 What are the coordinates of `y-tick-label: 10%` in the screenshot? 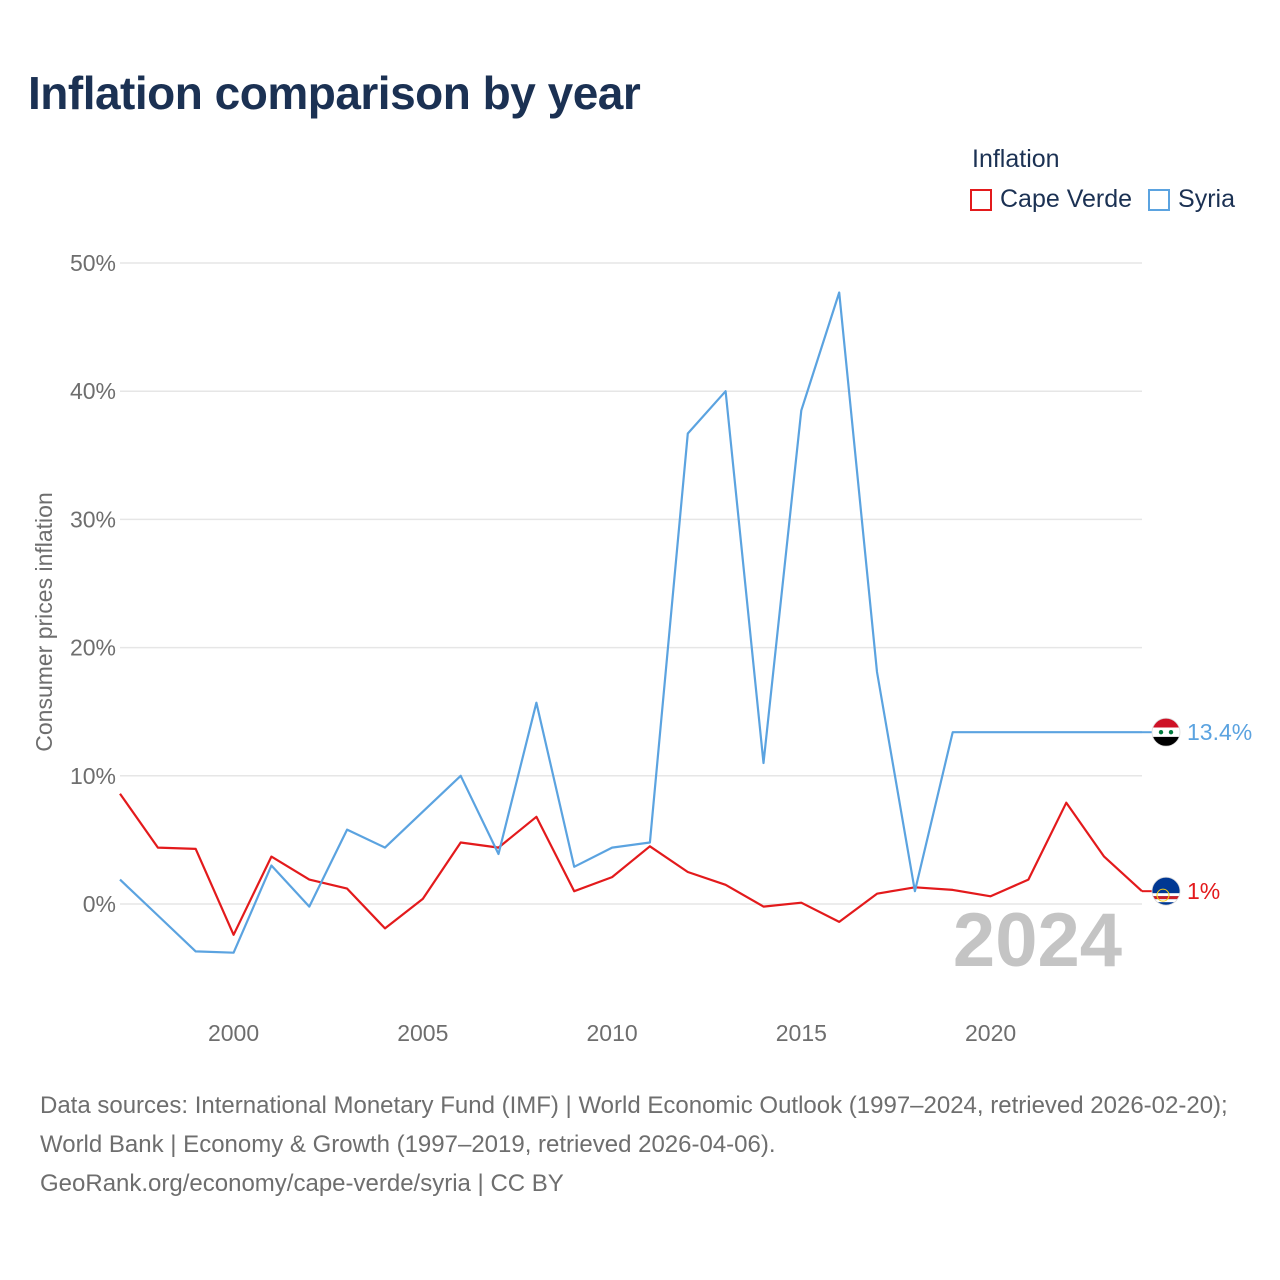 It's located at (93, 776).